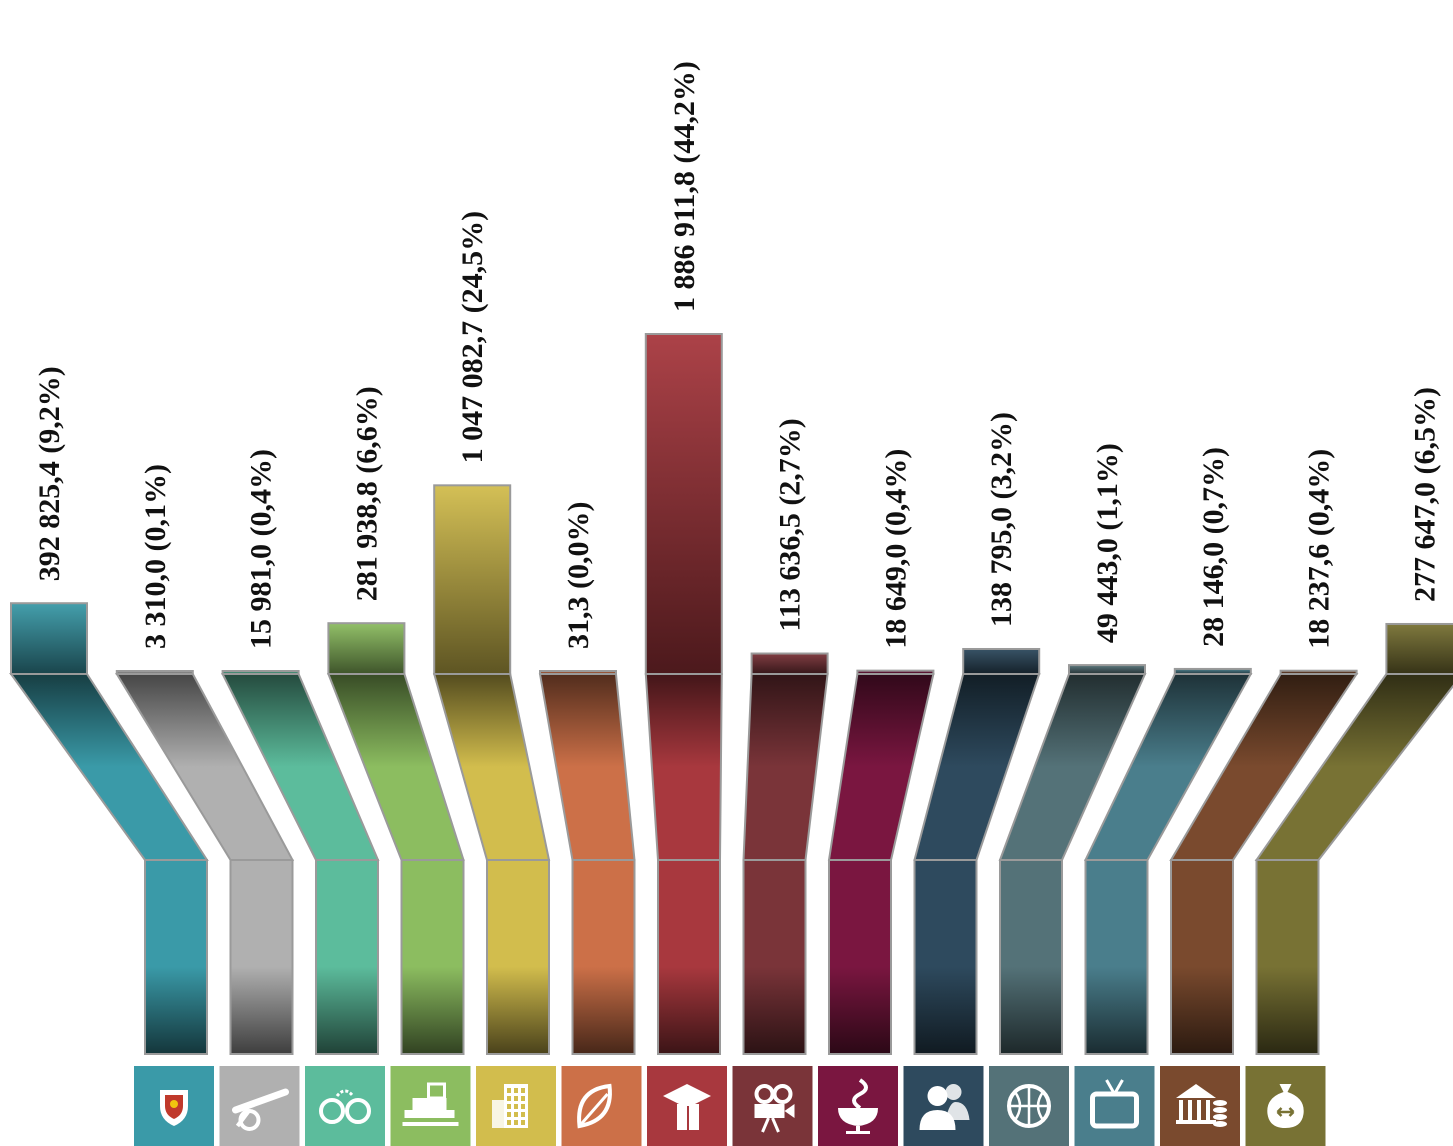  I want to click on people-icon, so click(943, 1106).